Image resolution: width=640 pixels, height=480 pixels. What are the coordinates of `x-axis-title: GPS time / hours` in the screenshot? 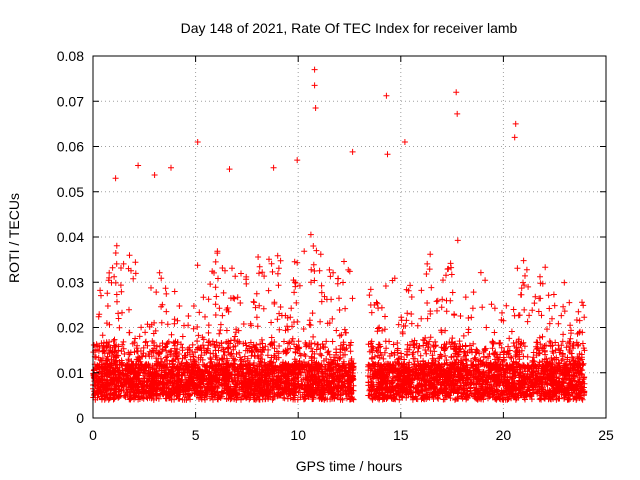 It's located at (349, 466).